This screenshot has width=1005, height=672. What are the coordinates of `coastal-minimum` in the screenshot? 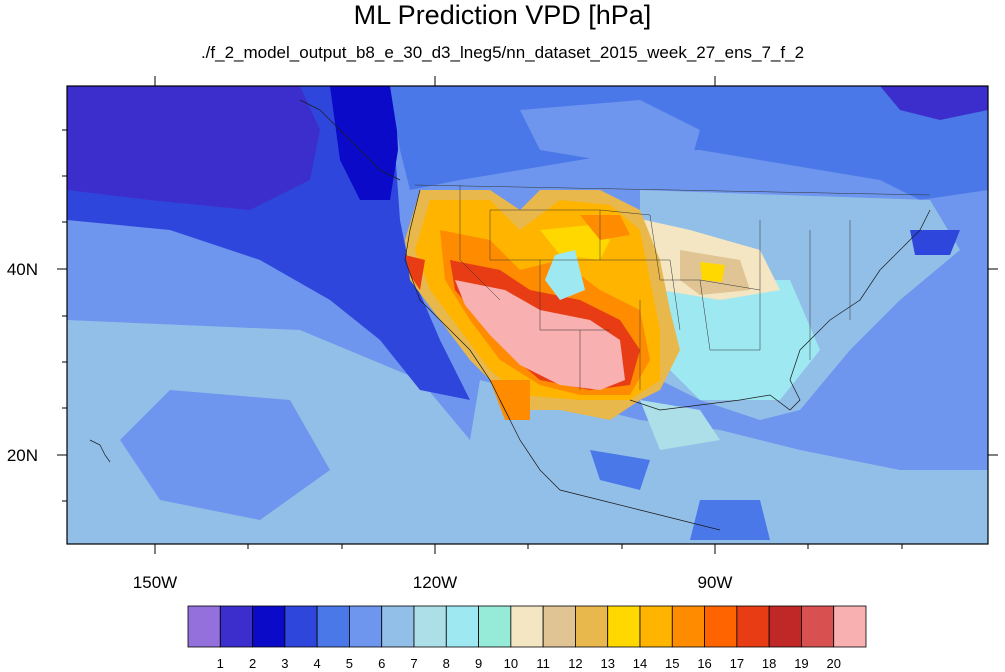 It's located at (364, 143).